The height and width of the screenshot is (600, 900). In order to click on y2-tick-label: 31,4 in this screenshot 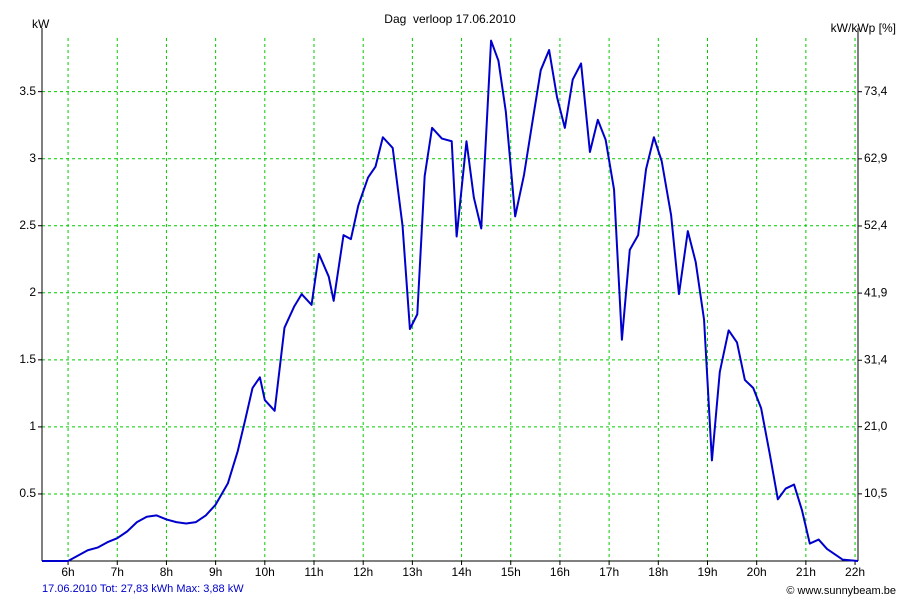, I will do `click(876, 359)`.